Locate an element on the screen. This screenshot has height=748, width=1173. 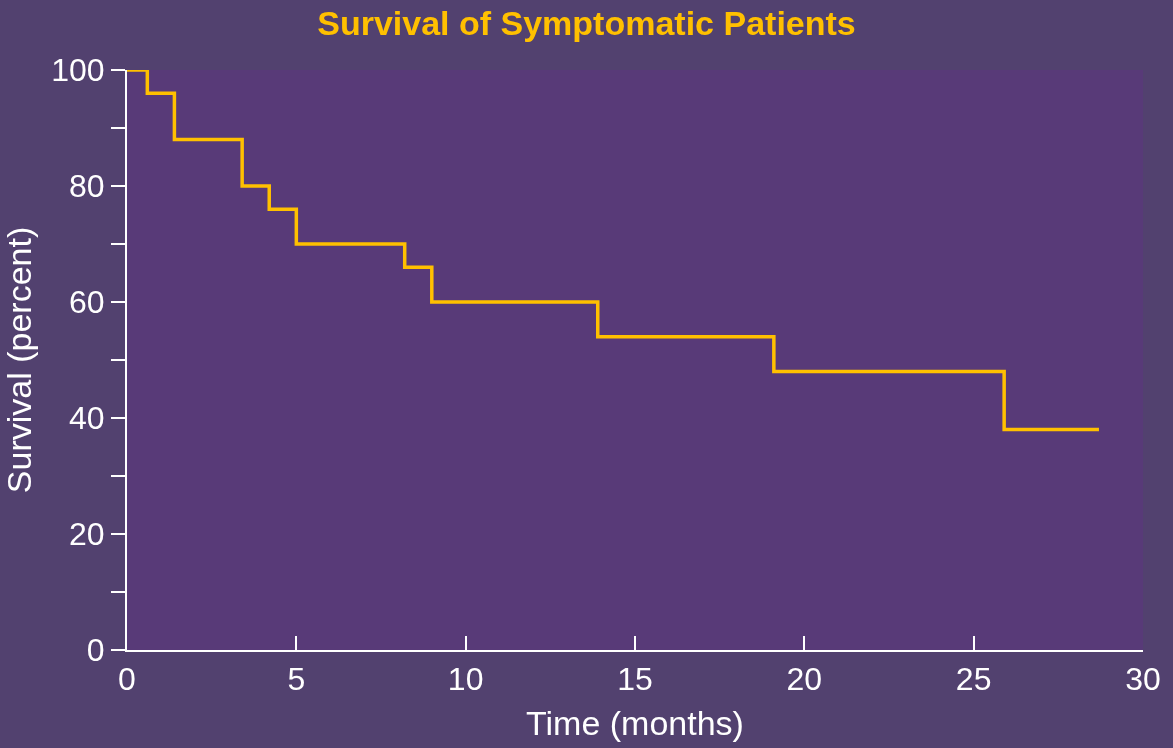
x-tick-label: 15 is located at coordinates (635, 679).